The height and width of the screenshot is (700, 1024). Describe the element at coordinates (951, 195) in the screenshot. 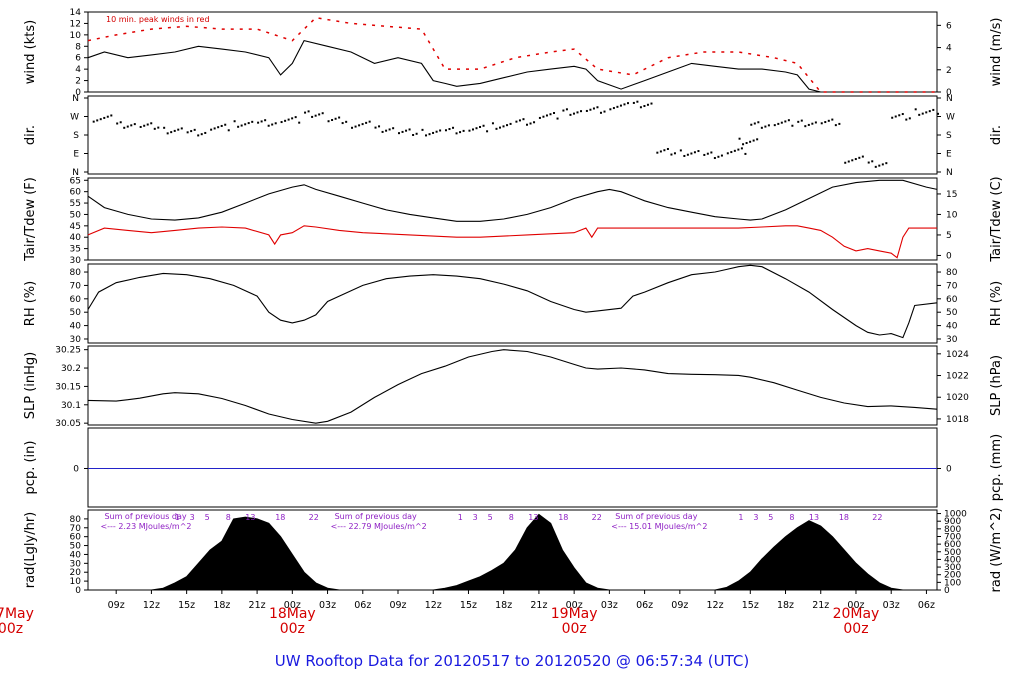

I see `temp-tick-label-right: 15` at that location.